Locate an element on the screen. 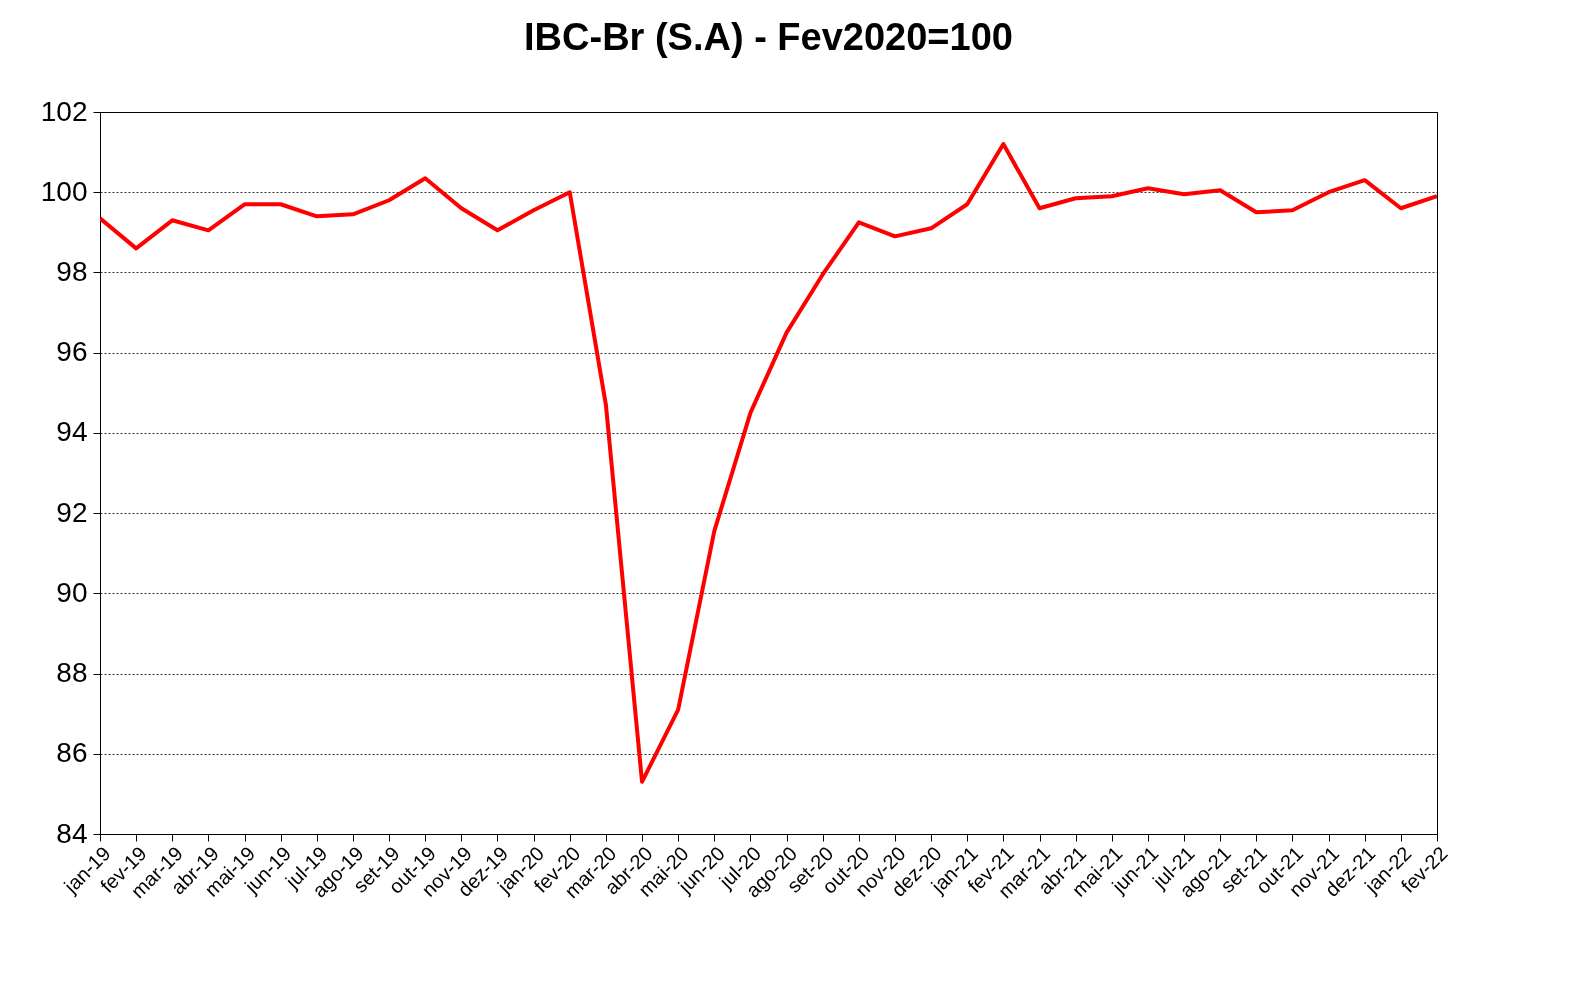  y-tick-label: 86 is located at coordinates (72, 753).